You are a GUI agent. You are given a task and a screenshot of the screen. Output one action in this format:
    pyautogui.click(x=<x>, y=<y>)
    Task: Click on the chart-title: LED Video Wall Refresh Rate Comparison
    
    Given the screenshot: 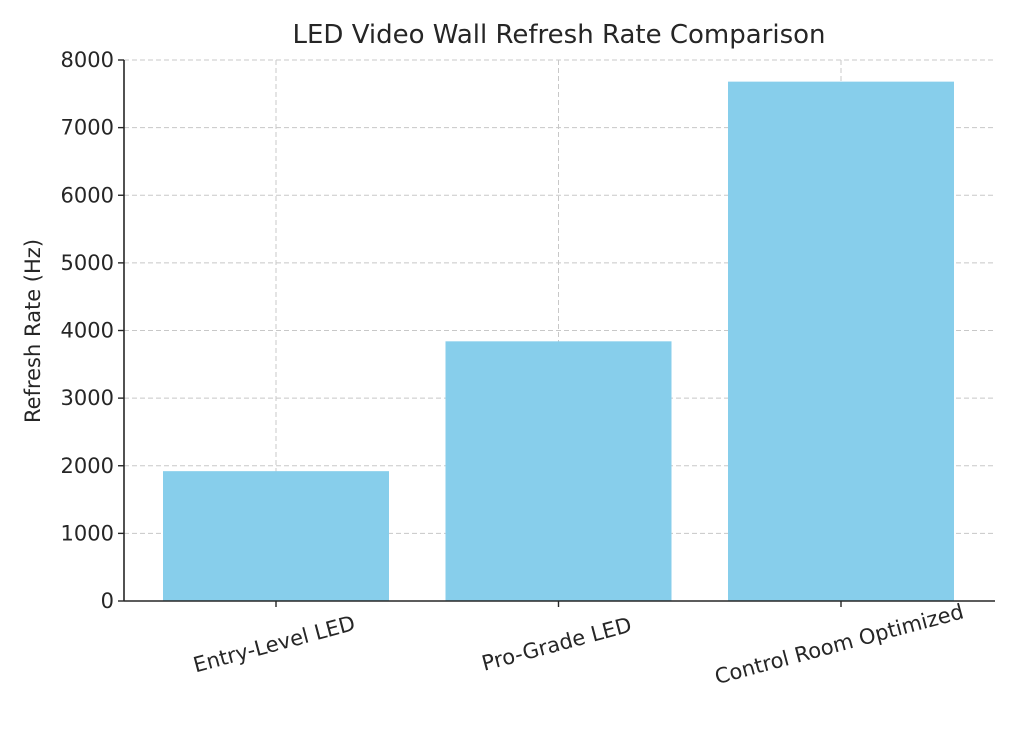 What is the action you would take?
    pyautogui.click(x=559, y=35)
    